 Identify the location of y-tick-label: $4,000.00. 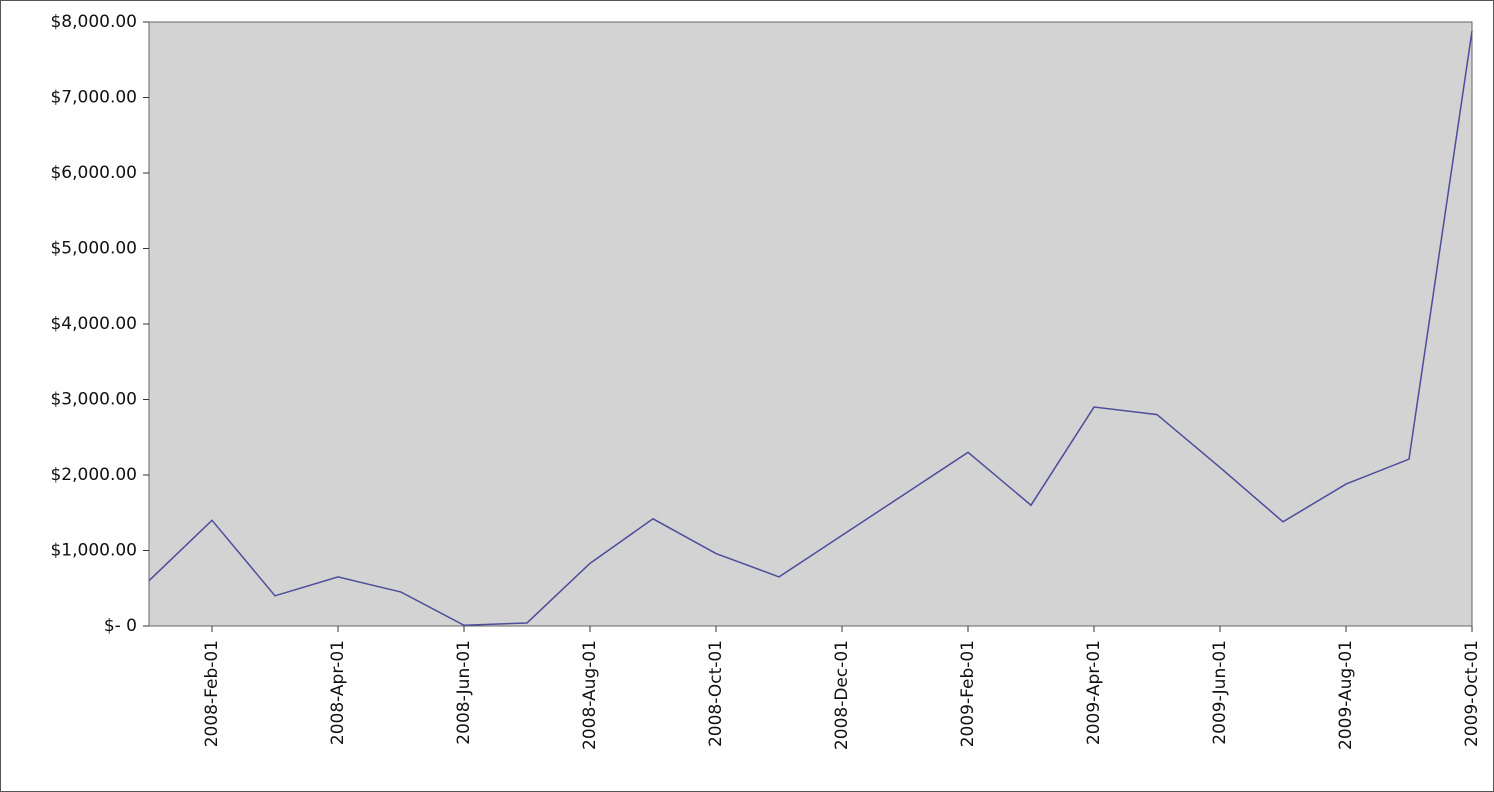
(93, 324).